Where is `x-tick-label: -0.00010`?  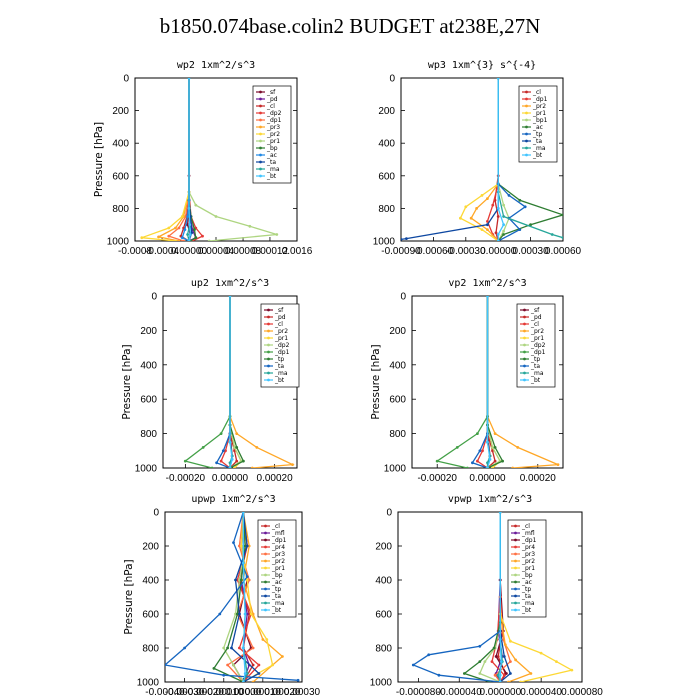
x-tick-label: -0.00010 is located at coordinates (224, 692).